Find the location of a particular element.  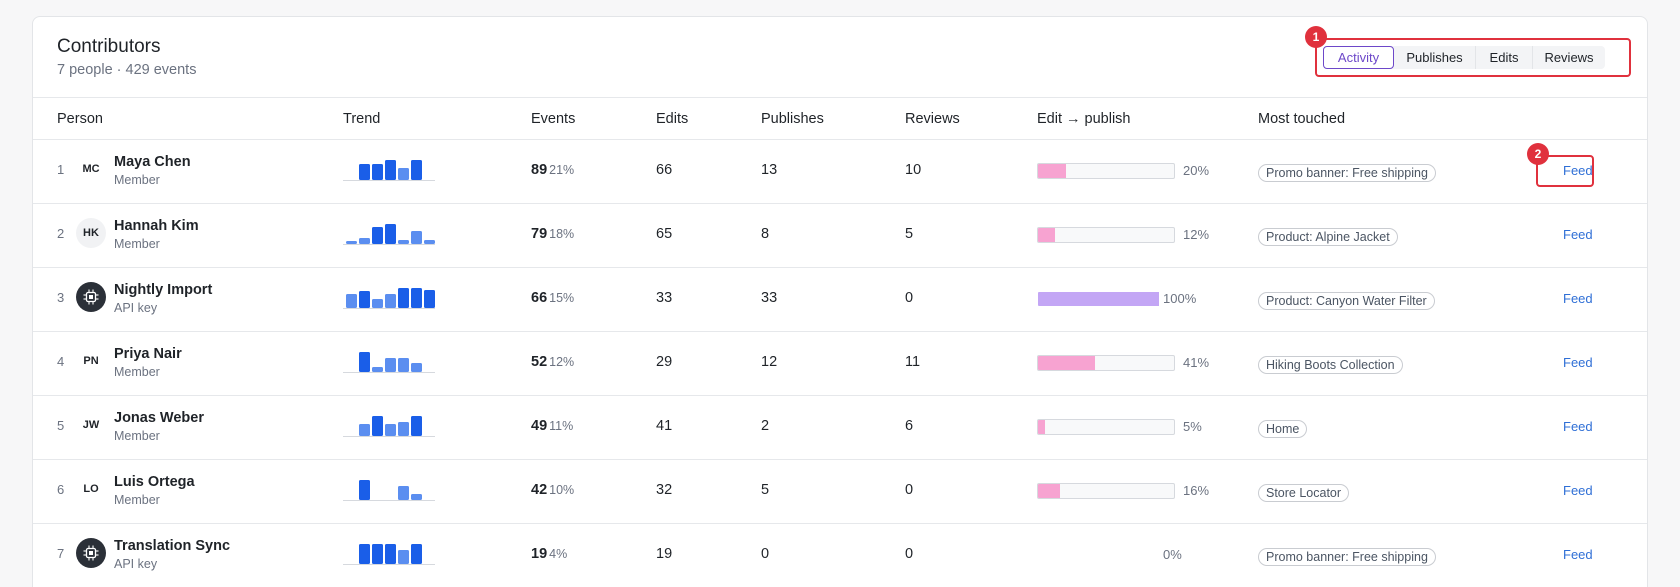

tab-publishes: Publishes is located at coordinates (1435, 57).